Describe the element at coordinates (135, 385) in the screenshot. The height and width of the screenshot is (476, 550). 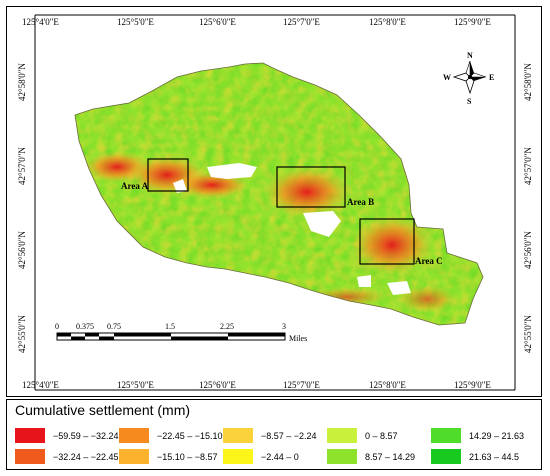
I see `lon-tick-bottom: 125°5'0"E` at that location.